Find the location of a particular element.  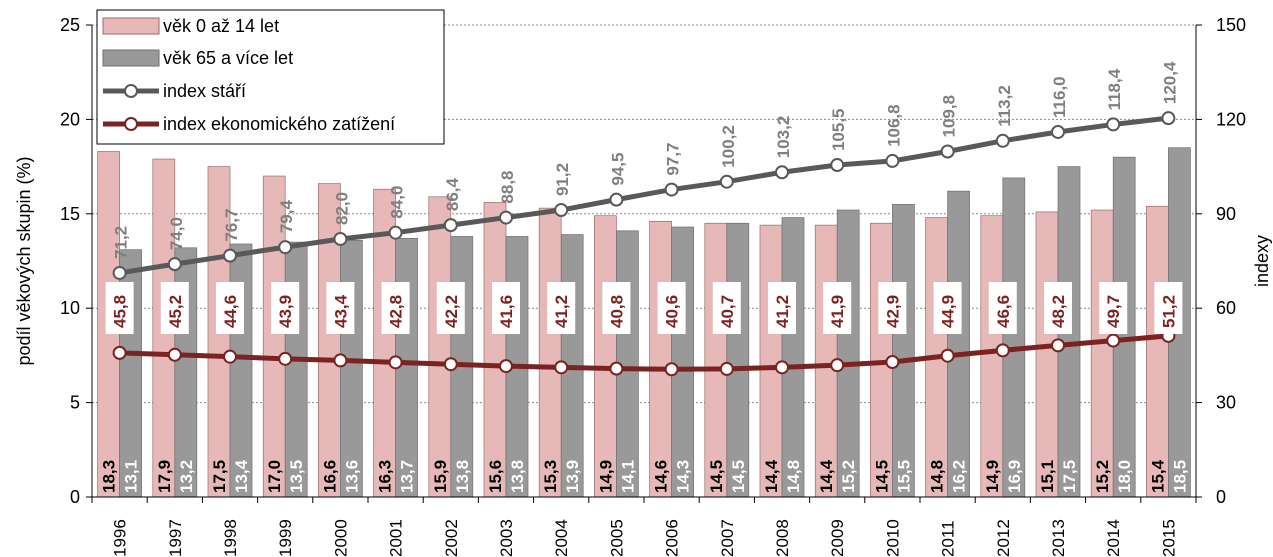

bar-young-label: 15,6 is located at coordinates (495, 476).